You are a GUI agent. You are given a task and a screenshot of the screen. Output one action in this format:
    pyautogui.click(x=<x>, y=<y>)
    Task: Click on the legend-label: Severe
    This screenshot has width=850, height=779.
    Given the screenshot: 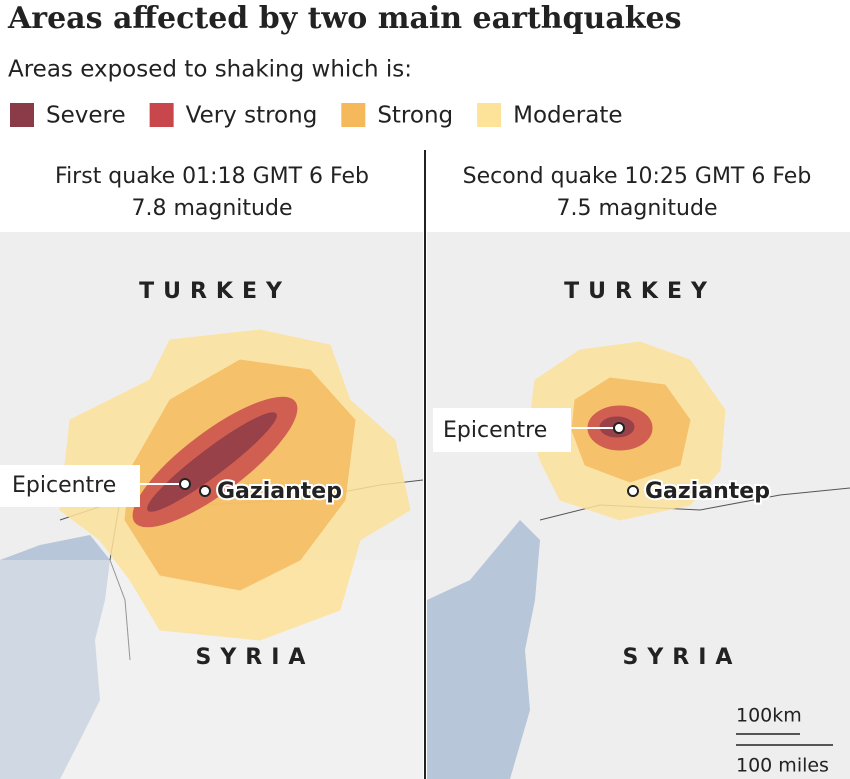 What is the action you would take?
    pyautogui.click(x=86, y=116)
    